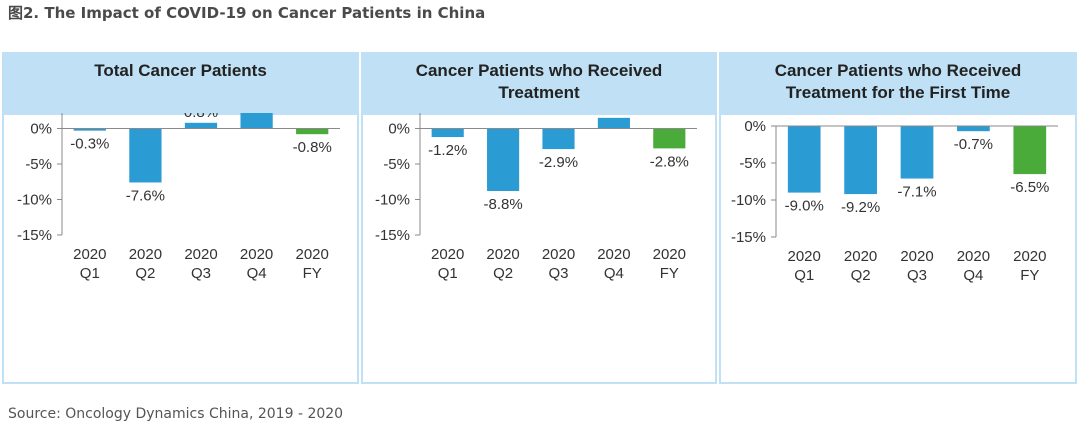 The width and height of the screenshot is (1080, 429). Describe the element at coordinates (201, 117) in the screenshot. I see `data-label: 0.8%` at that location.